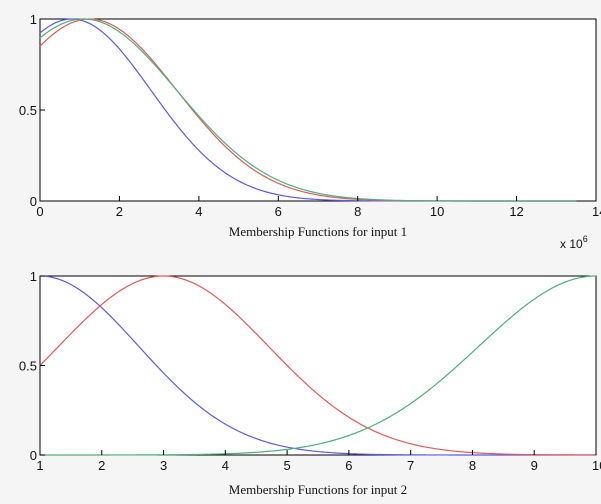 This screenshot has width=601, height=504. I want to click on x-tick-label: 5, so click(286, 465).